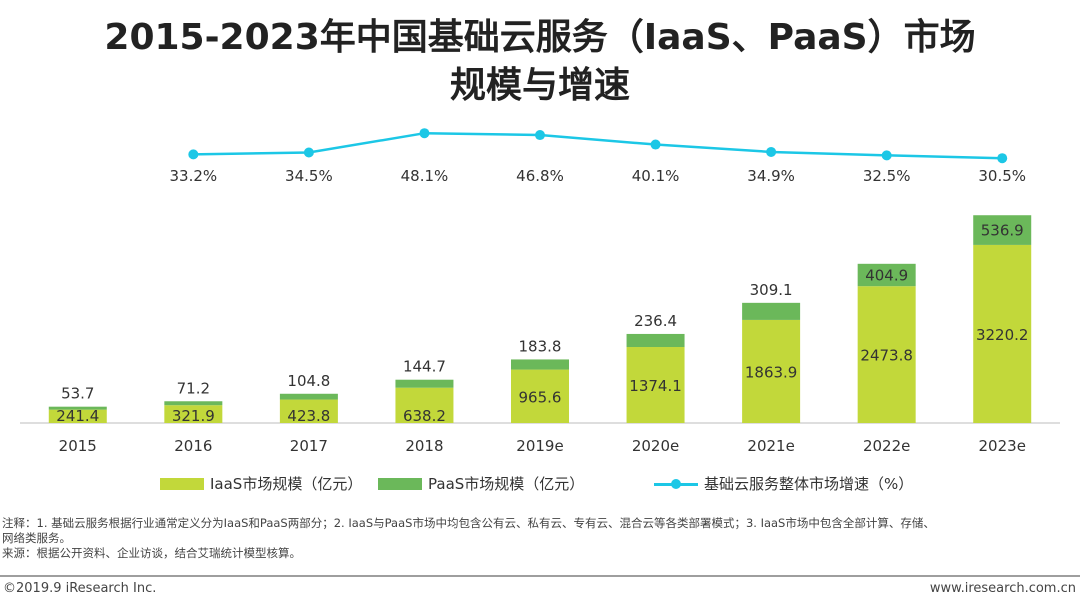  I want to click on growth-point-2017, so click(308, 152).